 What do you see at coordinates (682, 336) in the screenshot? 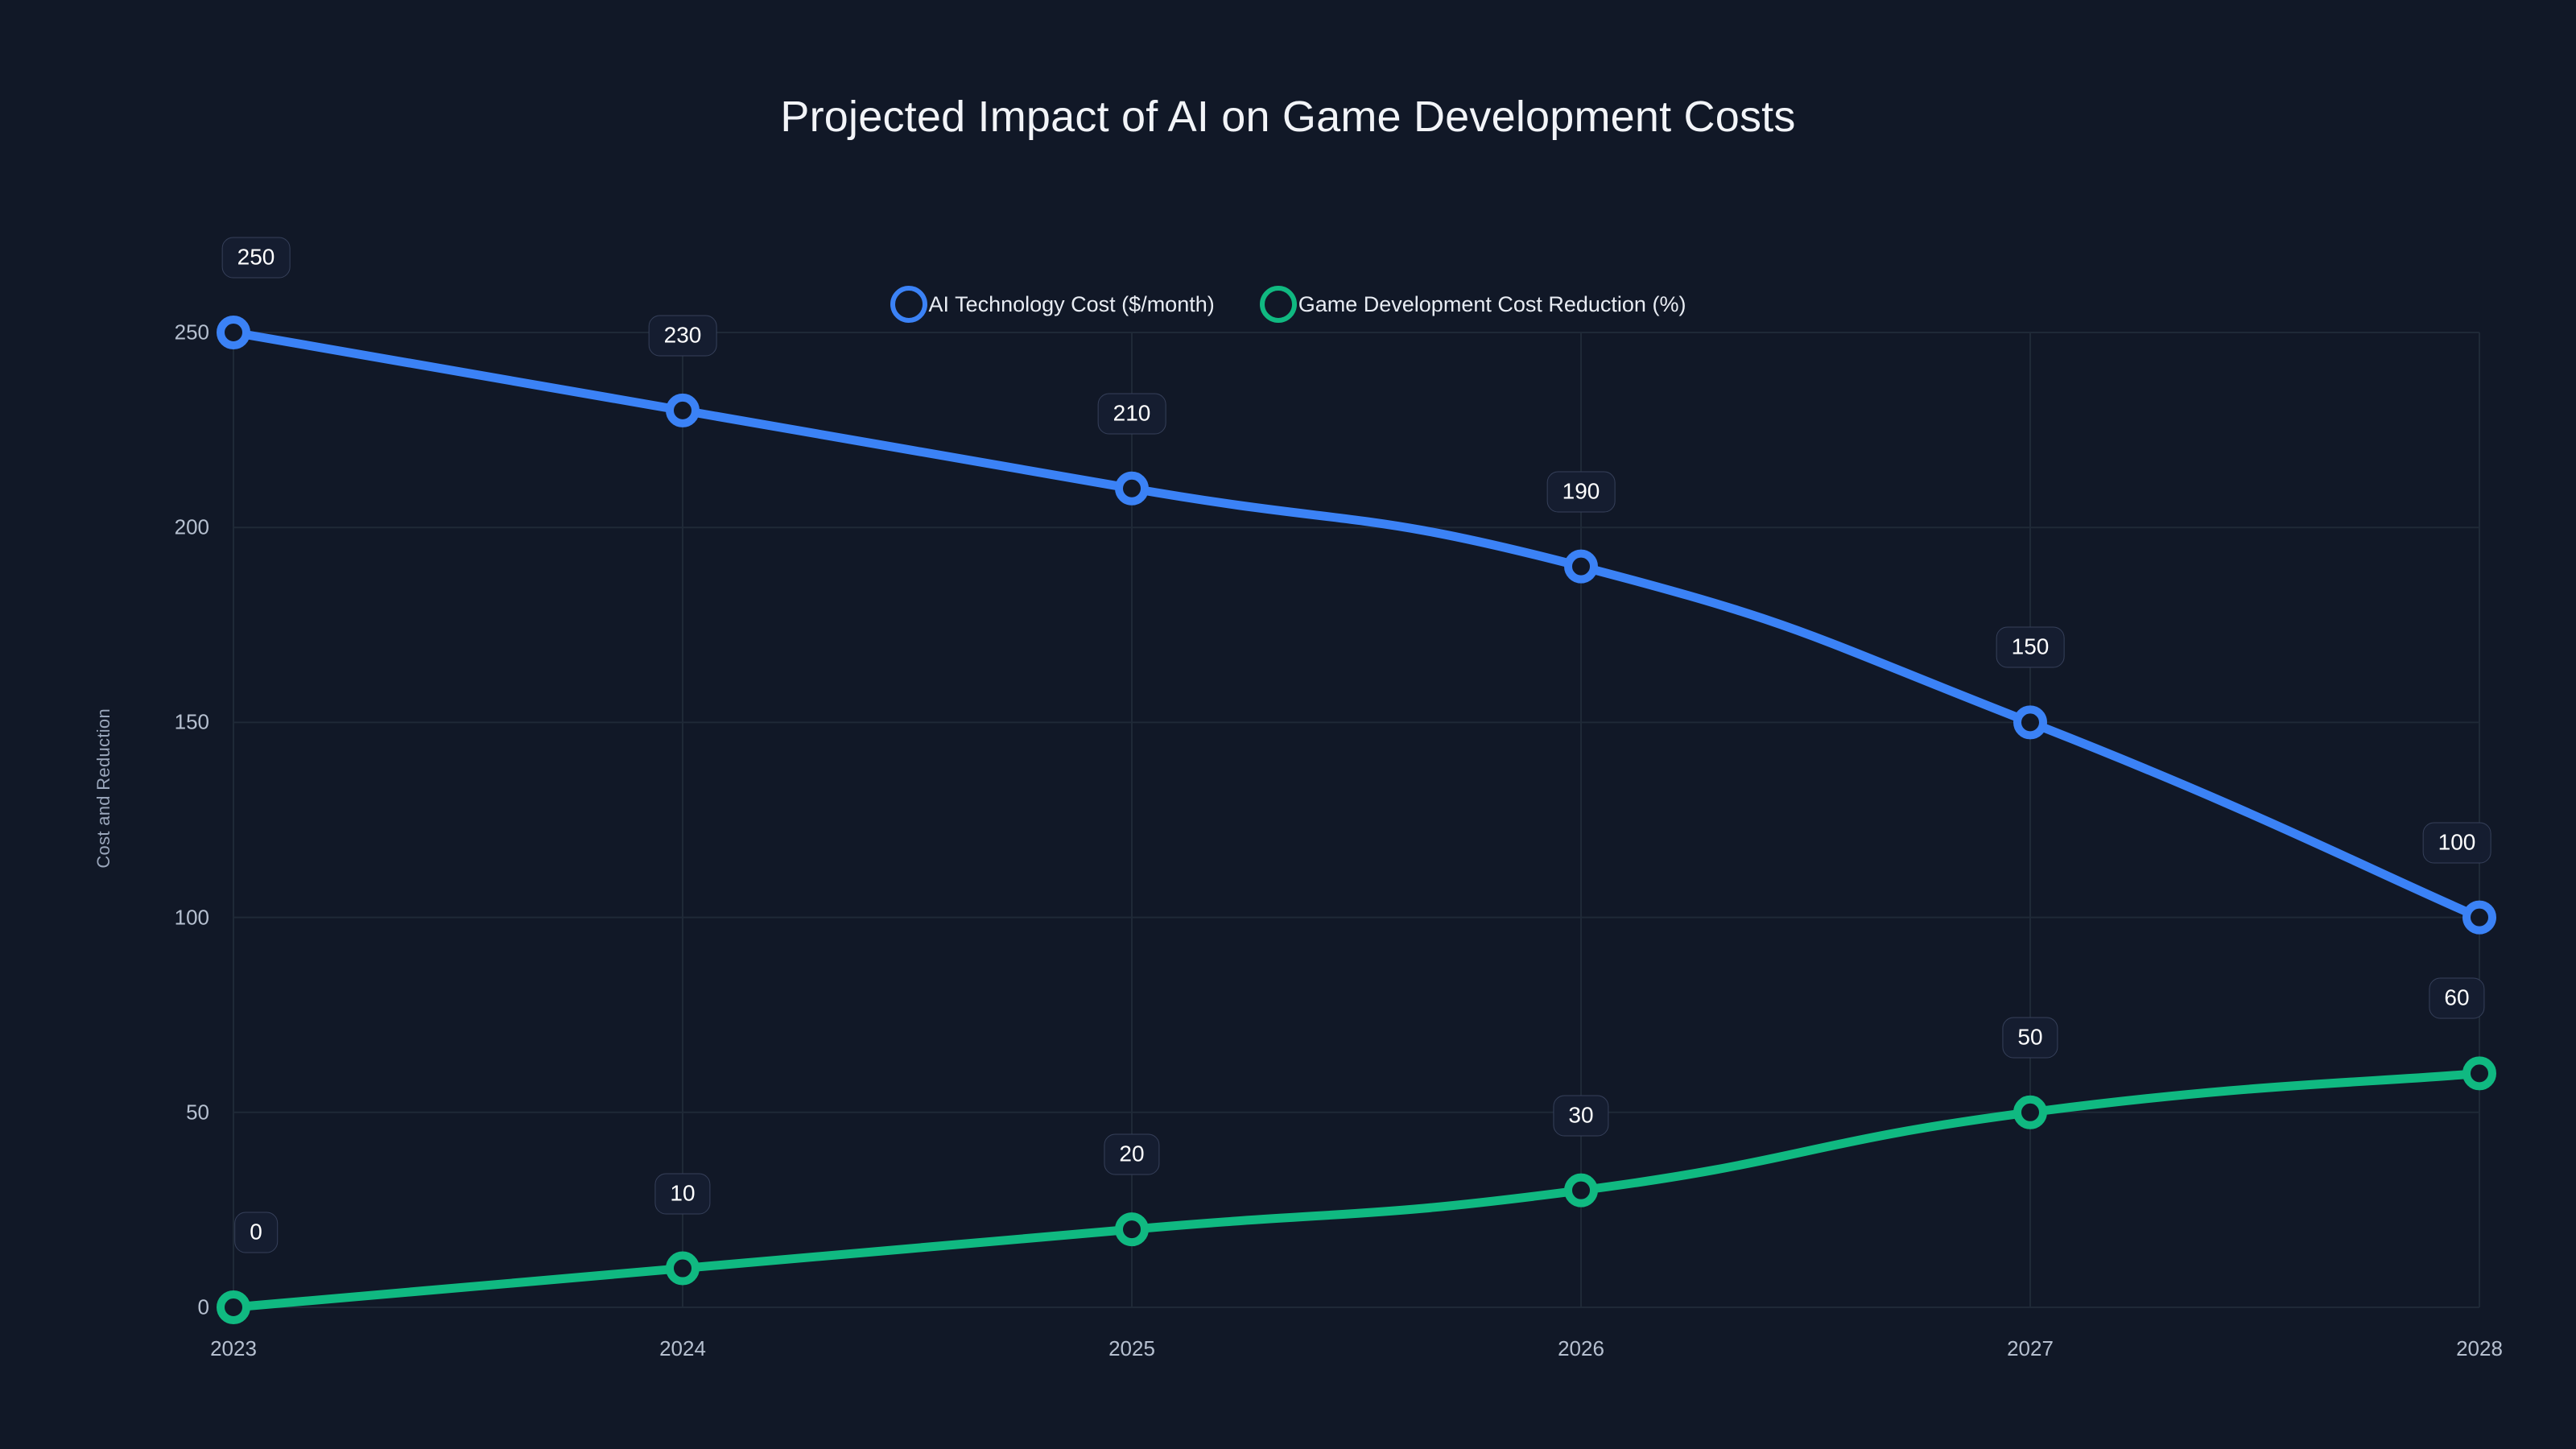
I see `data-point-label: 230` at bounding box center [682, 336].